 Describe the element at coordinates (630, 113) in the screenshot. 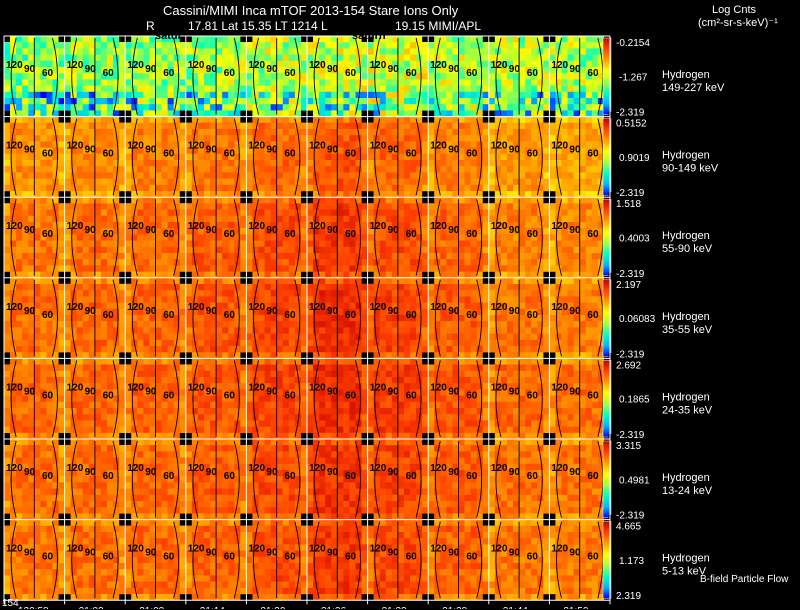

I see `colorbar-min-label: -2.319` at that location.